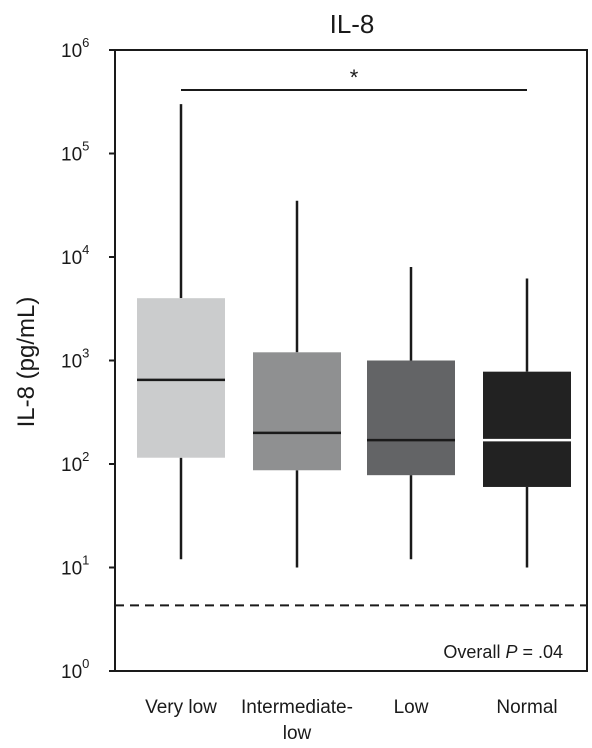 The width and height of the screenshot is (592, 748). Describe the element at coordinates (474, 652) in the screenshot. I see `overall-p-prefix: Overall` at that location.